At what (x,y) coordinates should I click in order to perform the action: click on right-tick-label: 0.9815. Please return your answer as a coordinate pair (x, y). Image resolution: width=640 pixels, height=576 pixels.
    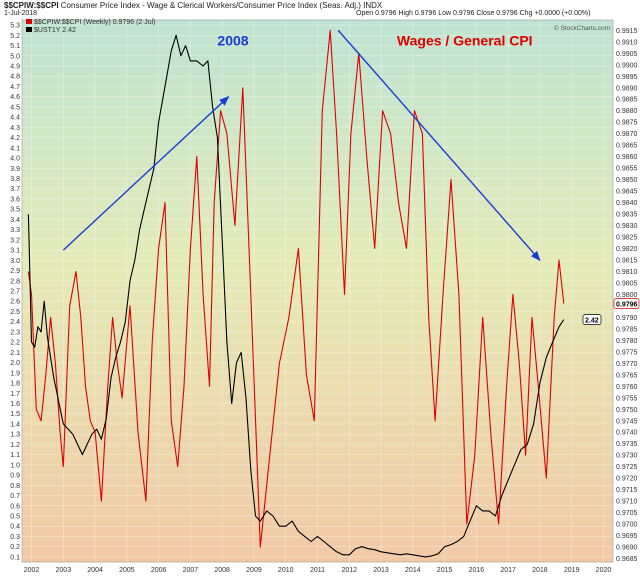
    Looking at the image, I should click on (627, 260).